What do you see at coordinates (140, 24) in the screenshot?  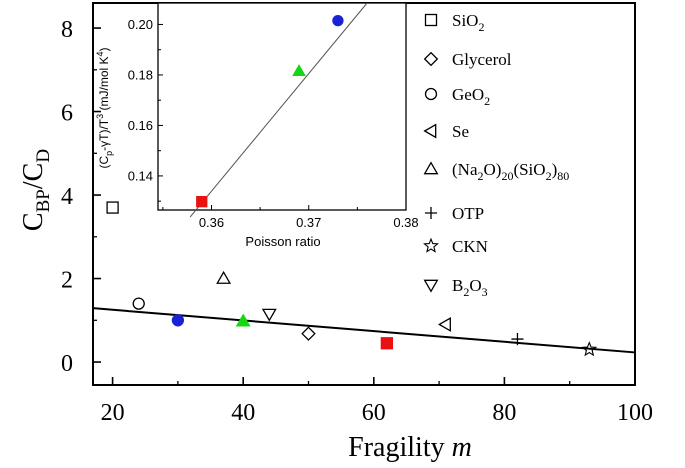 I see `inset-y-tick-label: 0.20` at bounding box center [140, 24].